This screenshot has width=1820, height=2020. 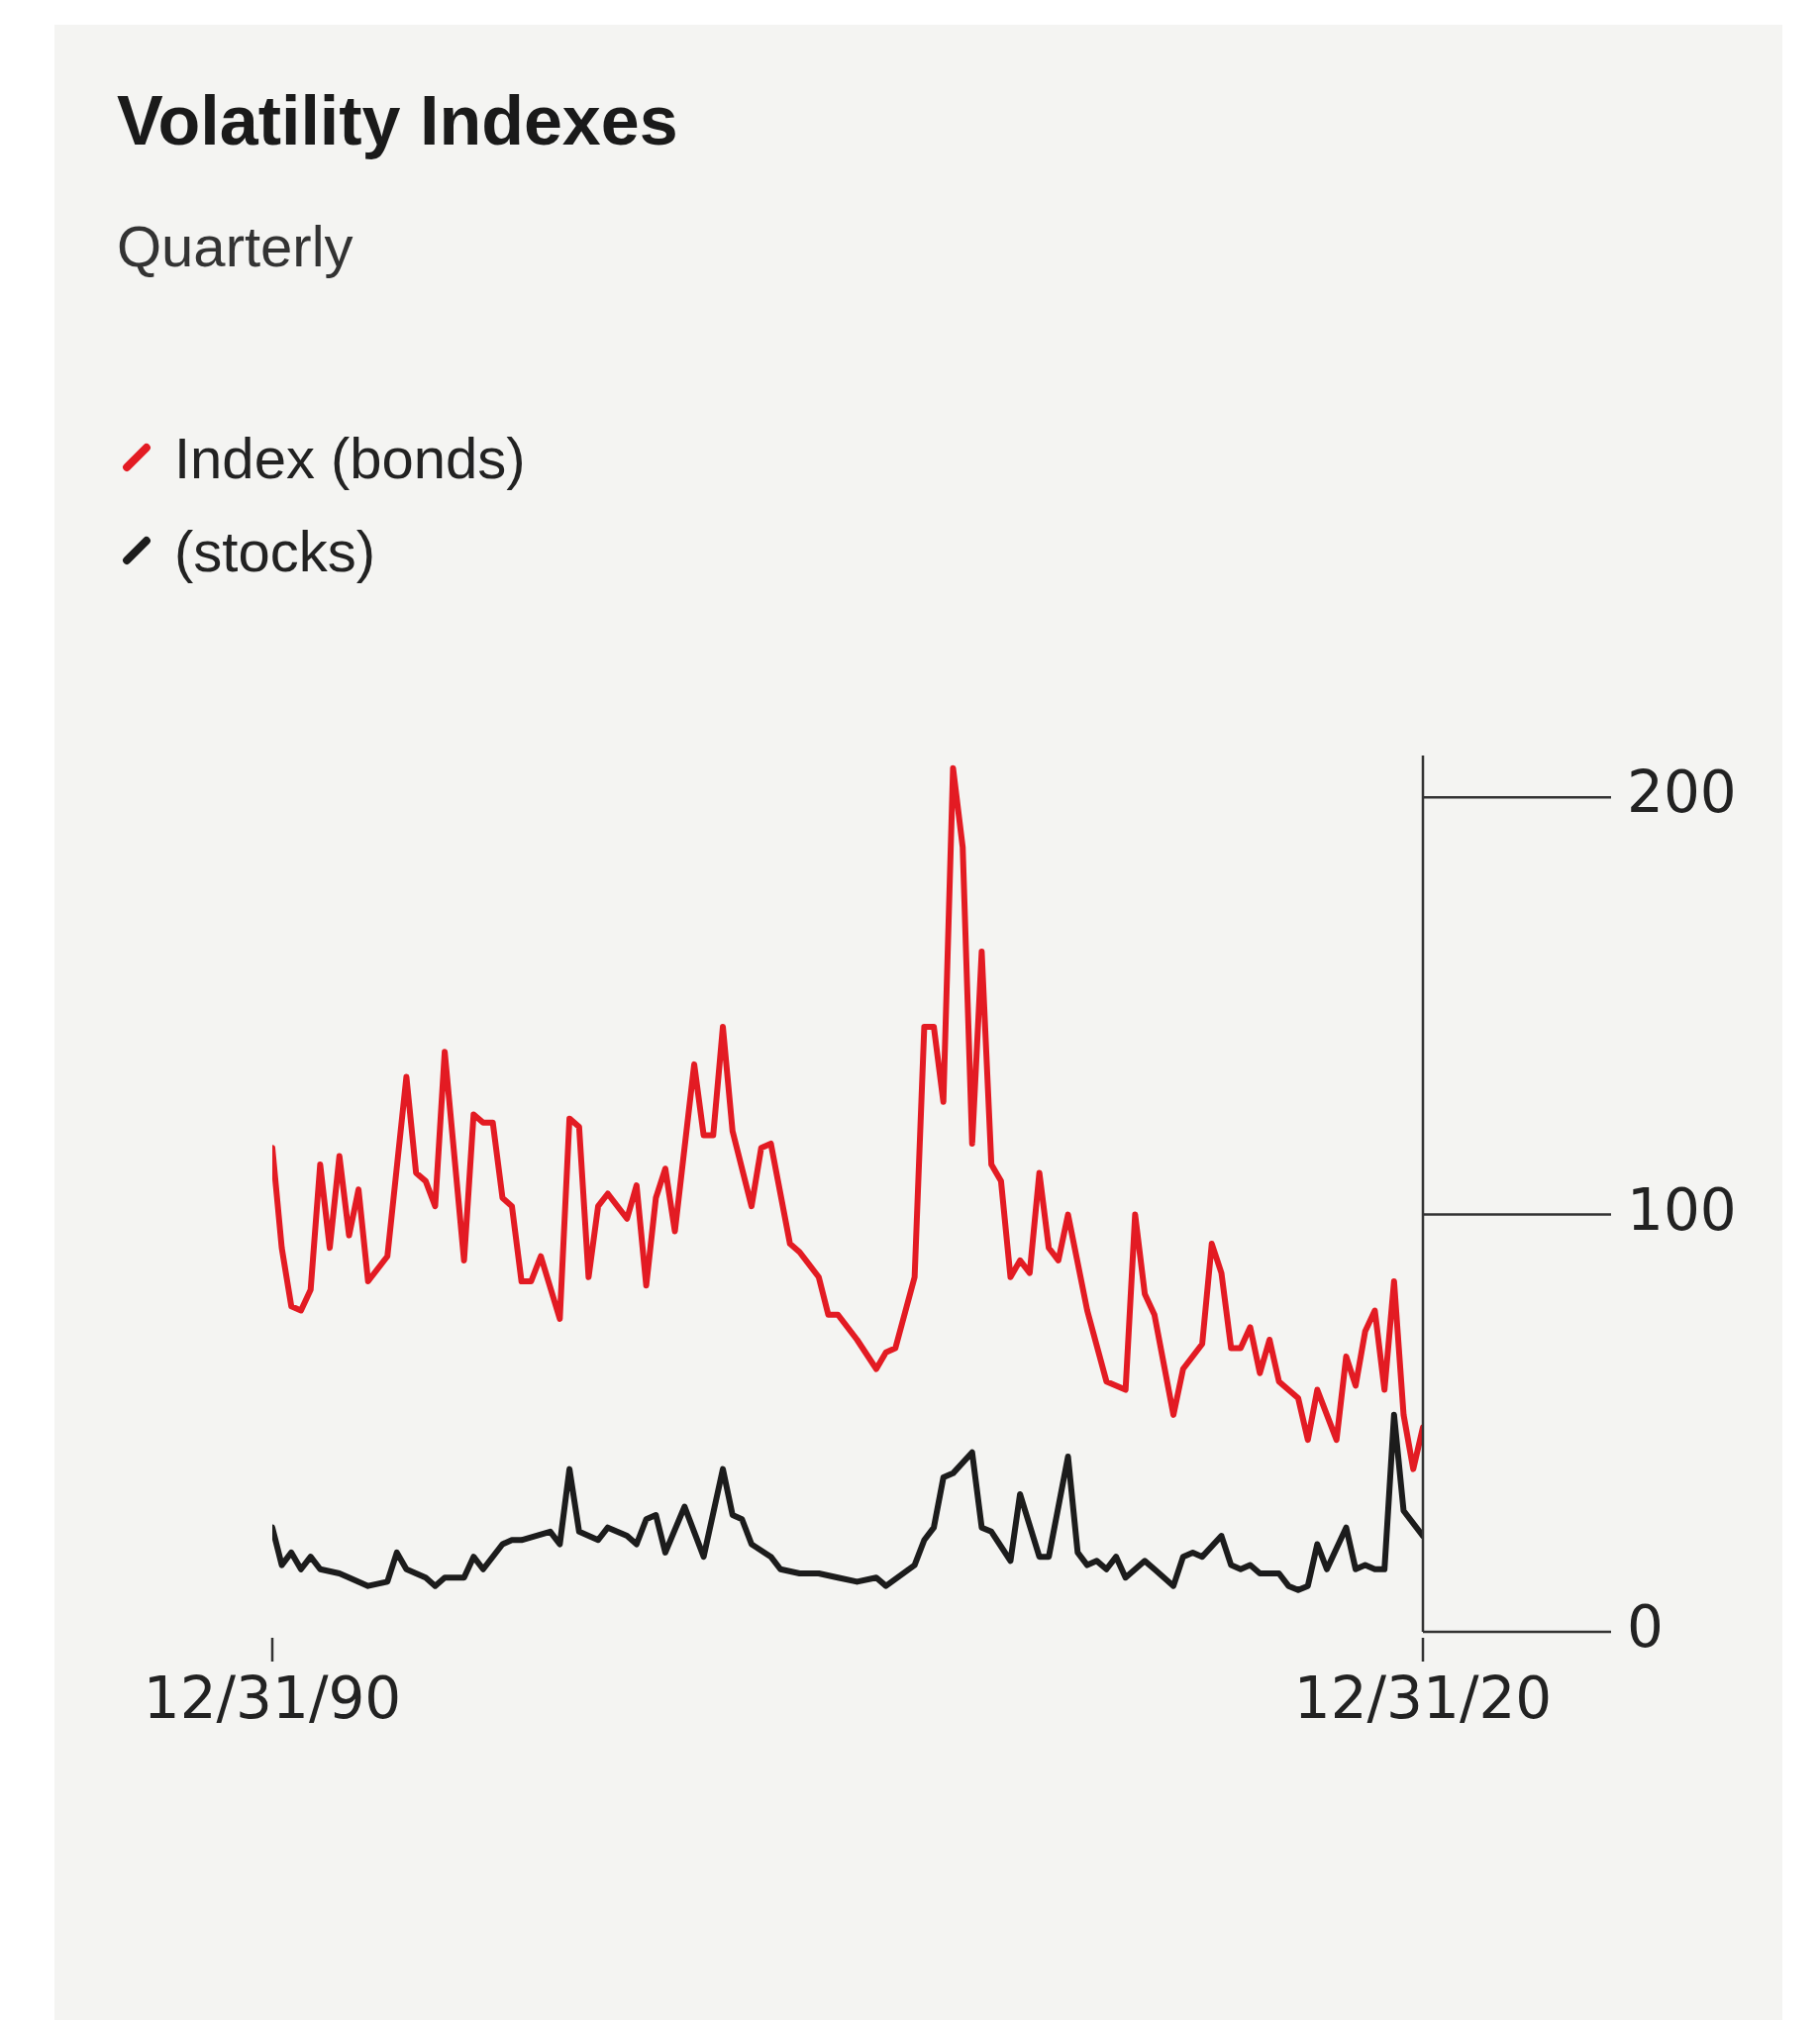 What do you see at coordinates (235, 246) in the screenshot?
I see `chart-subtitle: Quarterly` at bounding box center [235, 246].